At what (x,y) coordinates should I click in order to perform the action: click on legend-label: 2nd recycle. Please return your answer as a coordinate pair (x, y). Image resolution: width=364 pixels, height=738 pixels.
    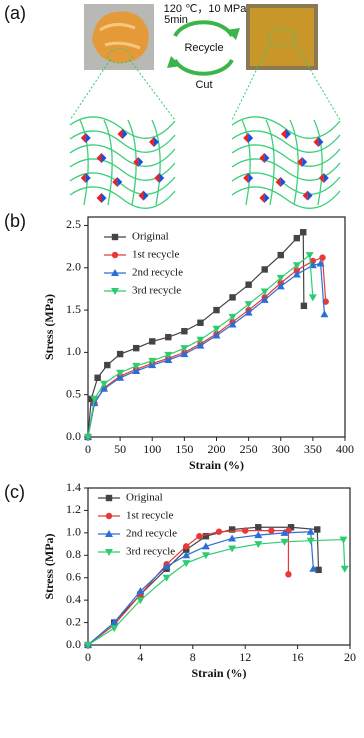
    Looking at the image, I should click on (157, 273).